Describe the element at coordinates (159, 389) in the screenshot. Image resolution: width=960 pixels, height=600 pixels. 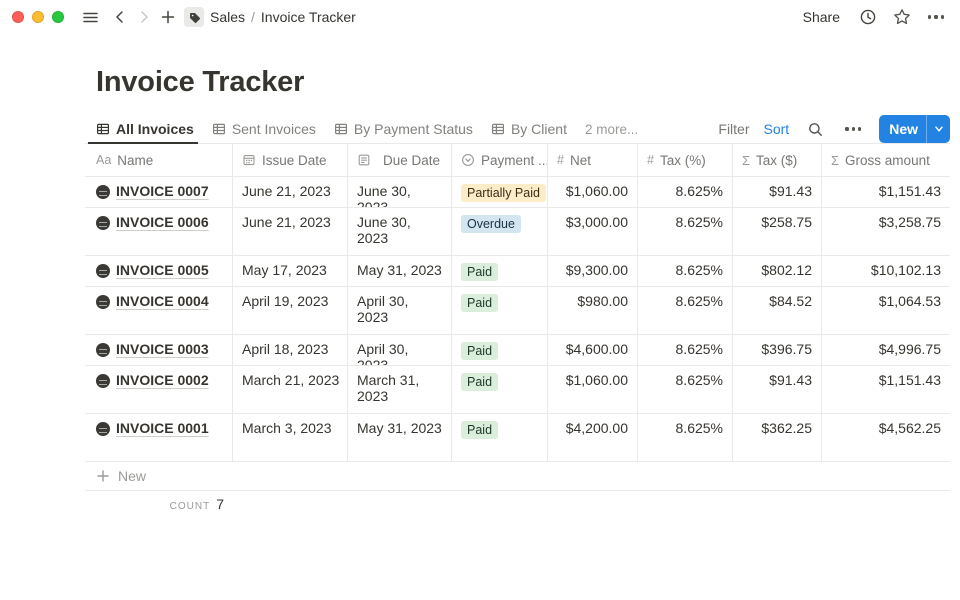
I see `cell-name: INVOICE 0002` at that location.